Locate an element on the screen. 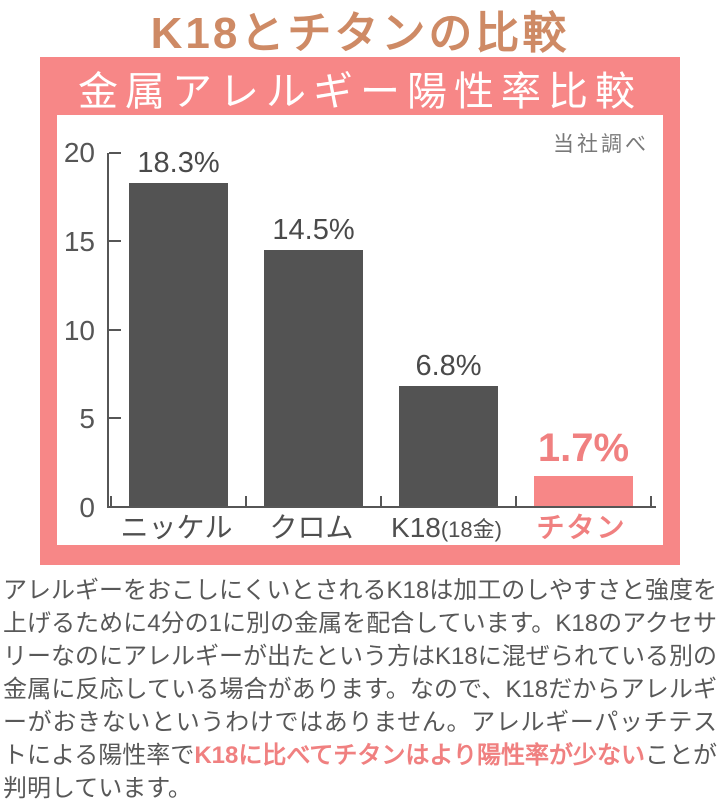 The image size is (720, 805). category-label: チタン is located at coordinates (581, 528).